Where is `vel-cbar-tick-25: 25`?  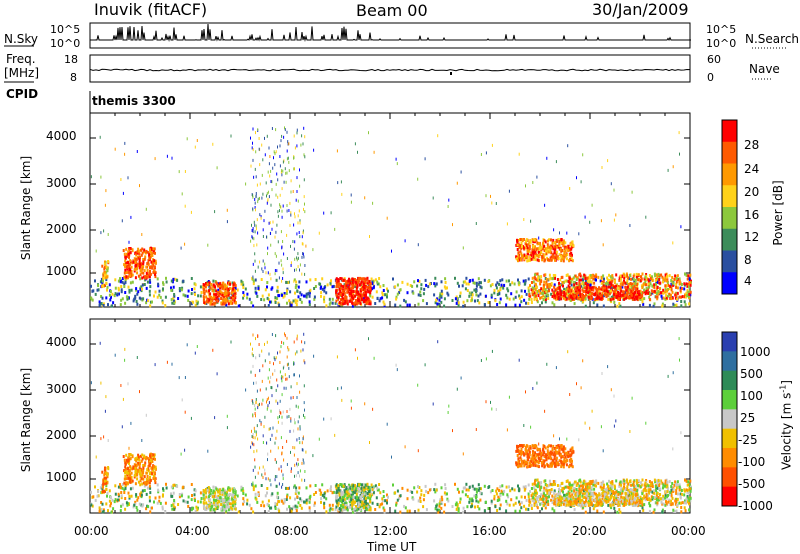
vel-cbar-tick-25: 25 is located at coordinates (748, 418).